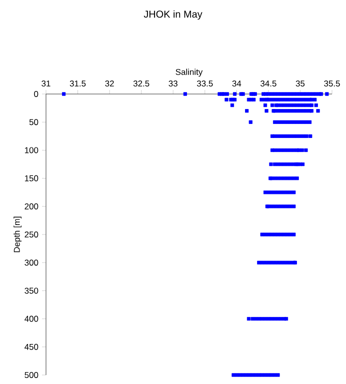 The image size is (346, 384). I want to click on y-tick-label: 500, so click(31, 375).